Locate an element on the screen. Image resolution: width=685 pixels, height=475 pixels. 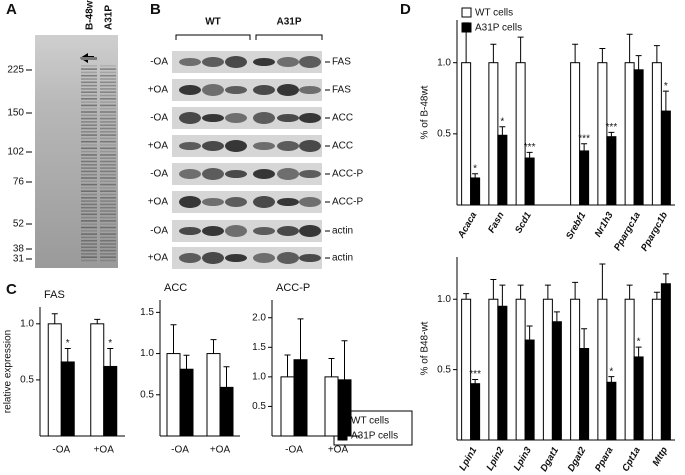
x-tick-label: Lpin3 is located at coordinates (523, 459).